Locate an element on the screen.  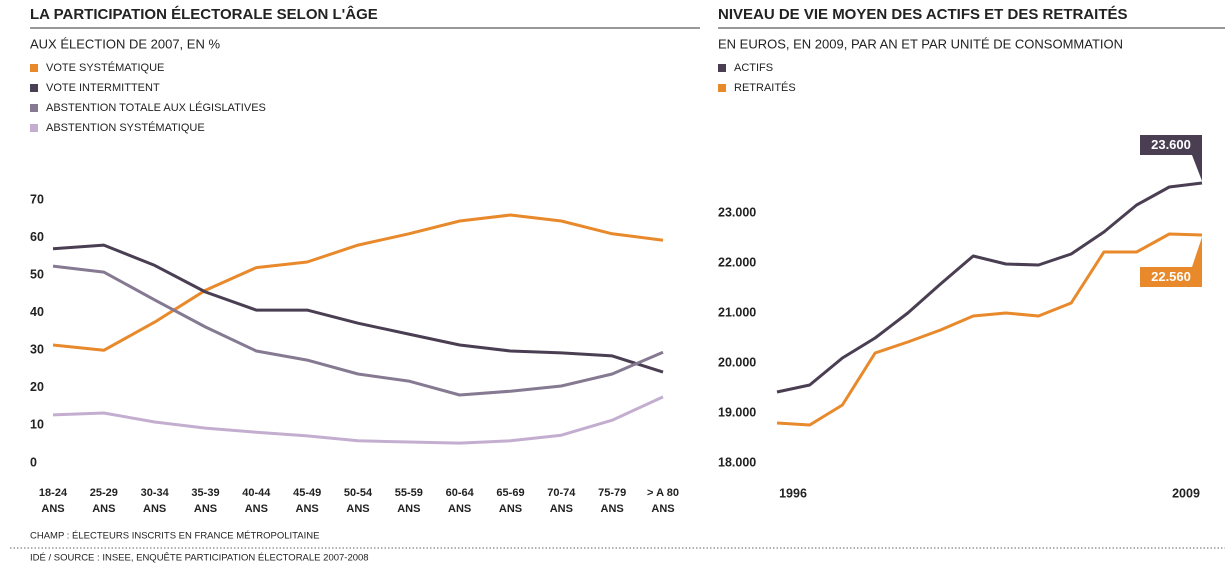
y-tick-label: 20.000 is located at coordinates (737, 362).